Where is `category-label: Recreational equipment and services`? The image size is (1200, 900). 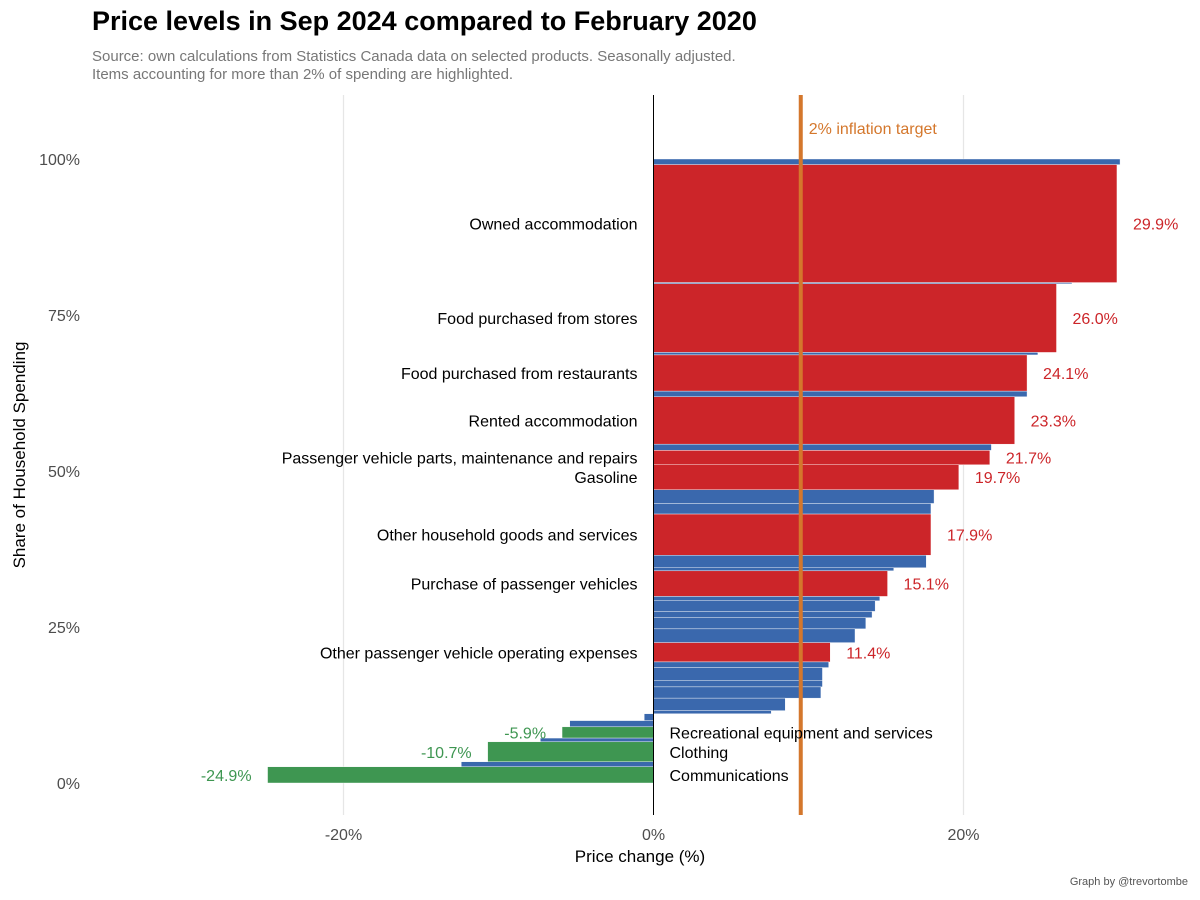
category-label: Recreational equipment and services is located at coordinates (801, 733).